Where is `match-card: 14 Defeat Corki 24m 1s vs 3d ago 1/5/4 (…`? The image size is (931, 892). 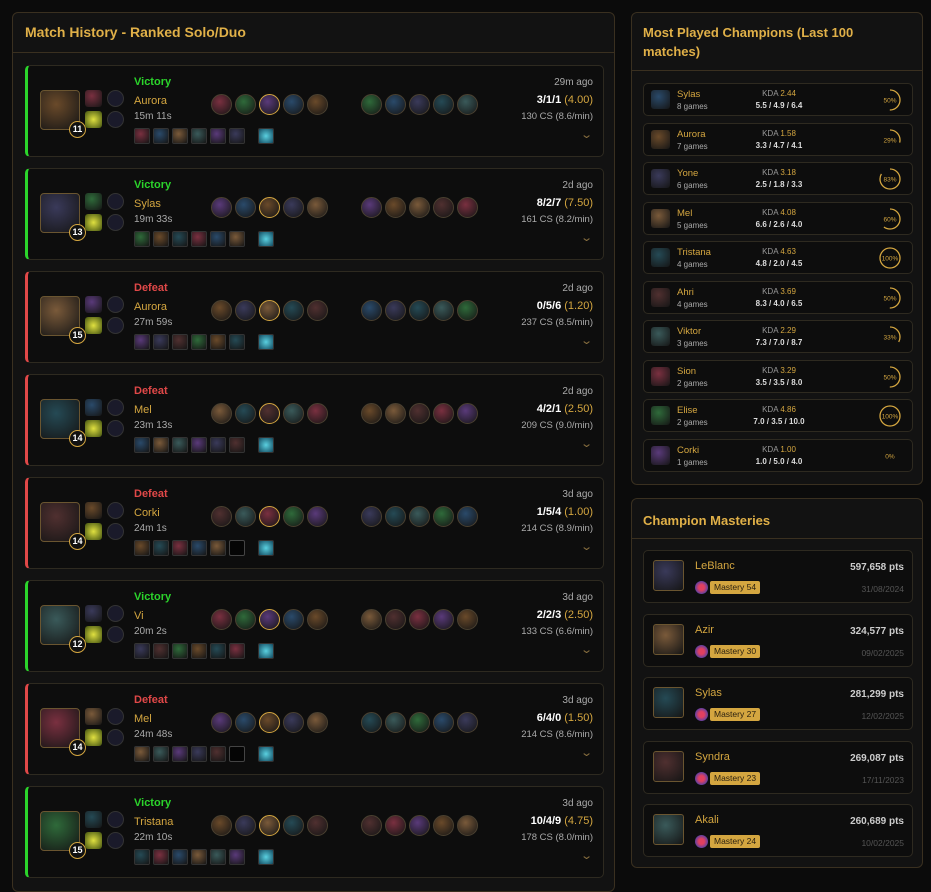
match-card: 14 Defeat Corki 24m 1s vs 3d ago 1/5/4 (… is located at coordinates (314, 523).